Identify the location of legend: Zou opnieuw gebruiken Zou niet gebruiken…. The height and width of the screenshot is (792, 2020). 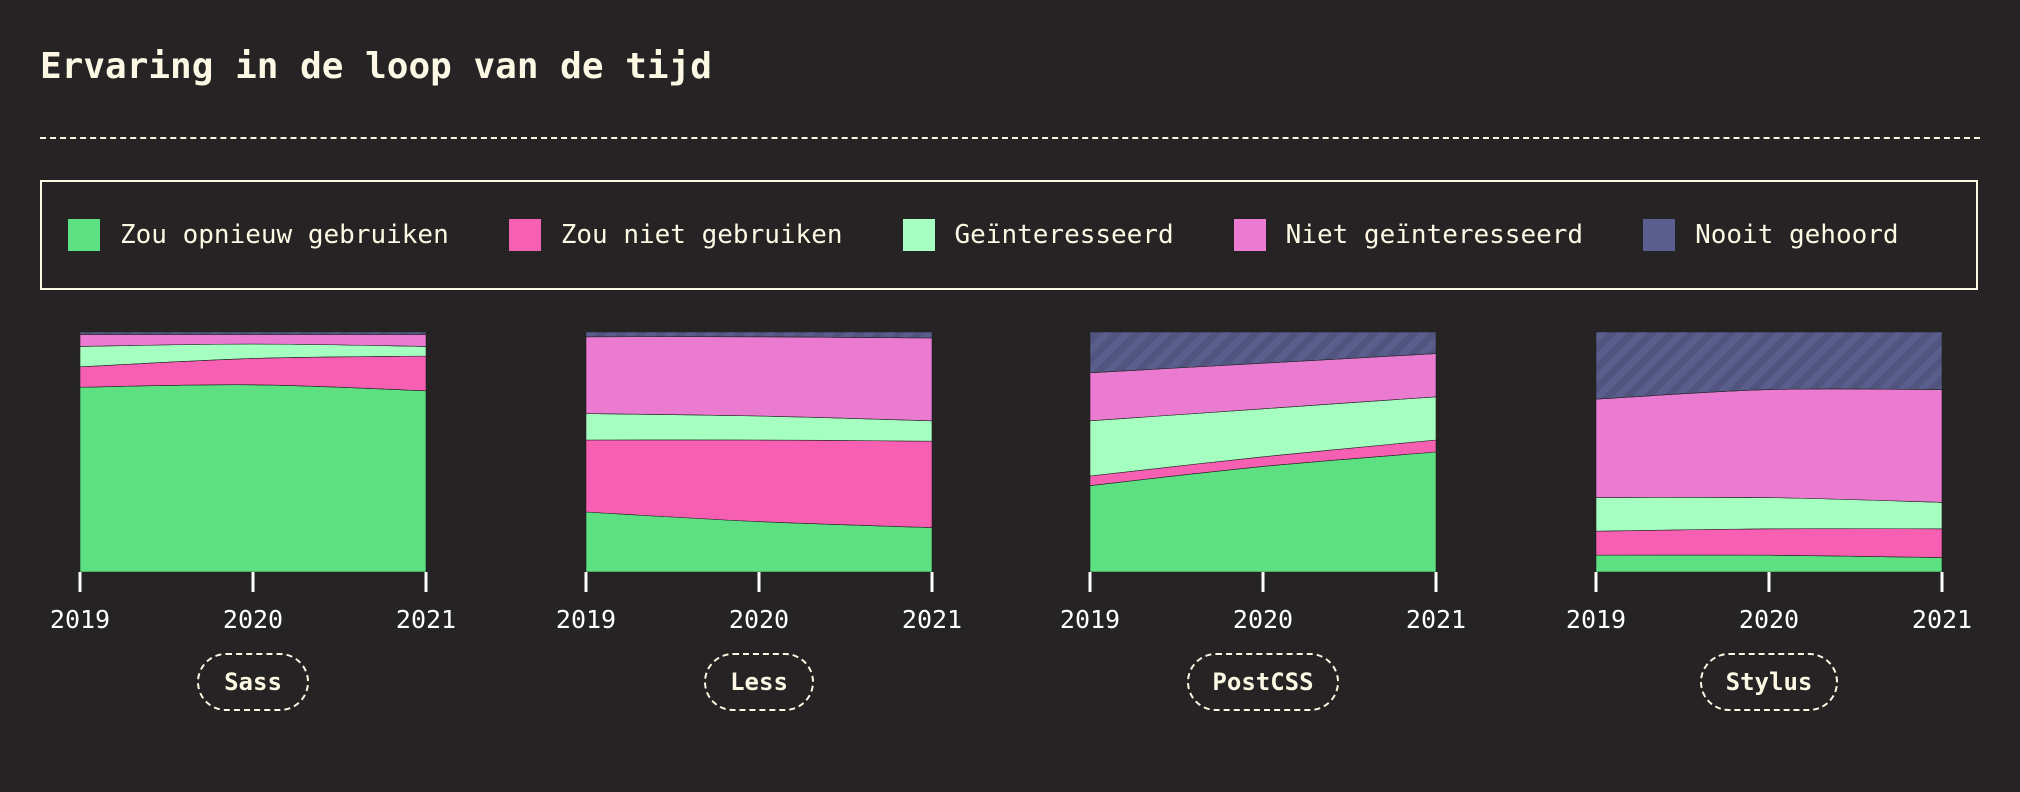
(1009, 235).